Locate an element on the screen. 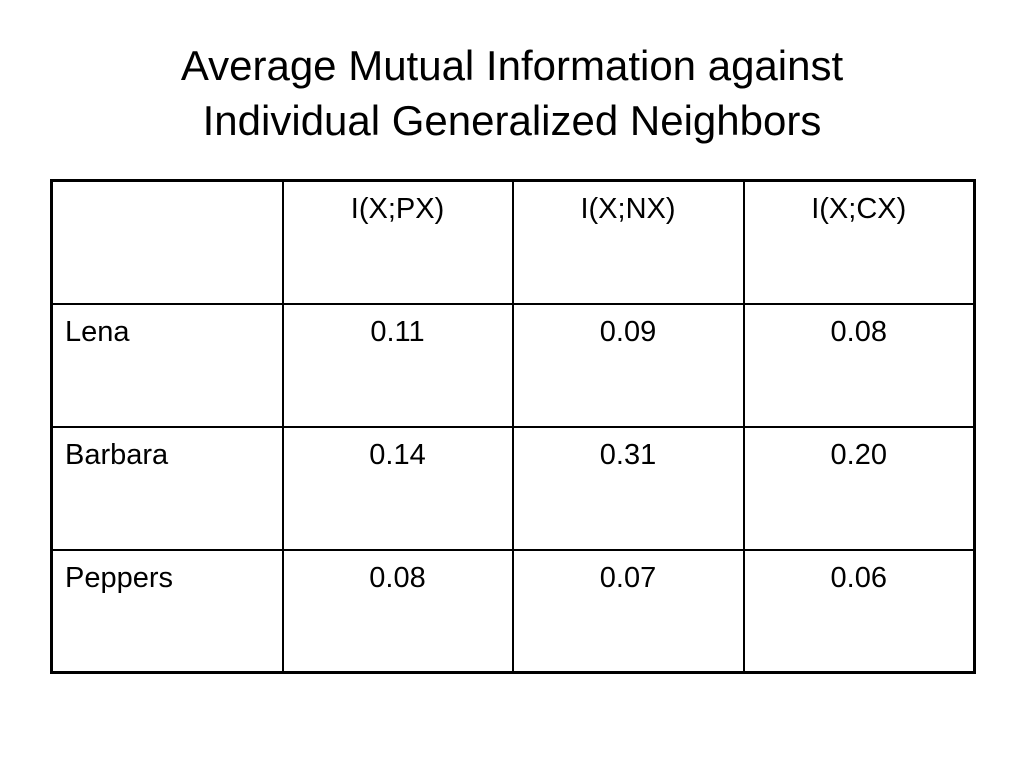 This screenshot has width=1024, height=768. slide-title-line-1: Average Mutual Information against is located at coordinates (512, 65).